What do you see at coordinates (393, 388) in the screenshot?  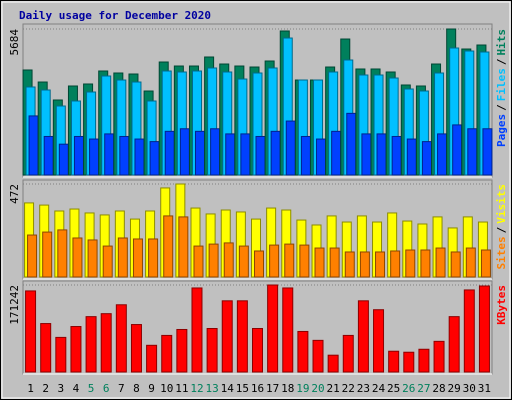 I see `x-tick-label: 25` at bounding box center [393, 388].